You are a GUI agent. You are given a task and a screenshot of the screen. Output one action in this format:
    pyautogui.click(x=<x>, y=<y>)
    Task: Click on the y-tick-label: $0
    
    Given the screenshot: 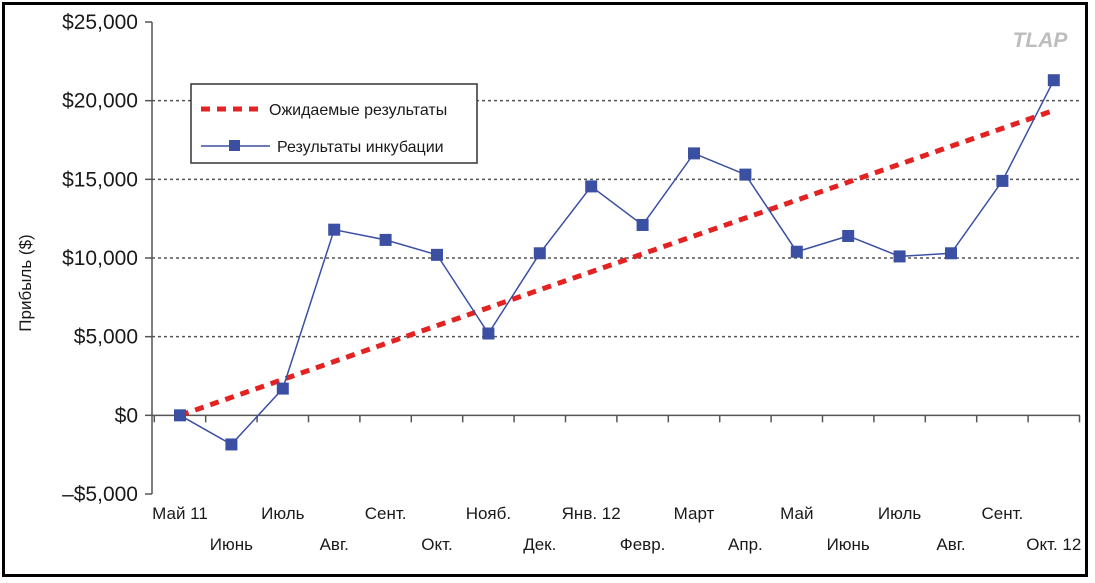 What is the action you would take?
    pyautogui.click(x=126, y=415)
    